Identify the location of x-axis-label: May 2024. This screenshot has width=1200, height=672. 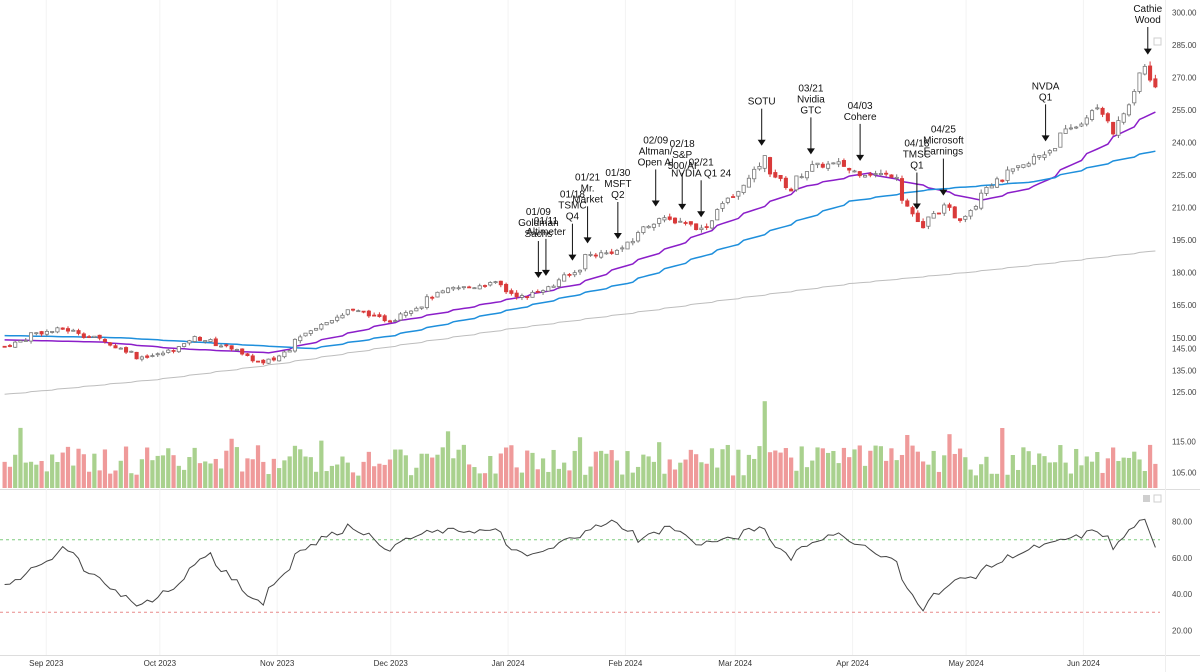
(967, 663).